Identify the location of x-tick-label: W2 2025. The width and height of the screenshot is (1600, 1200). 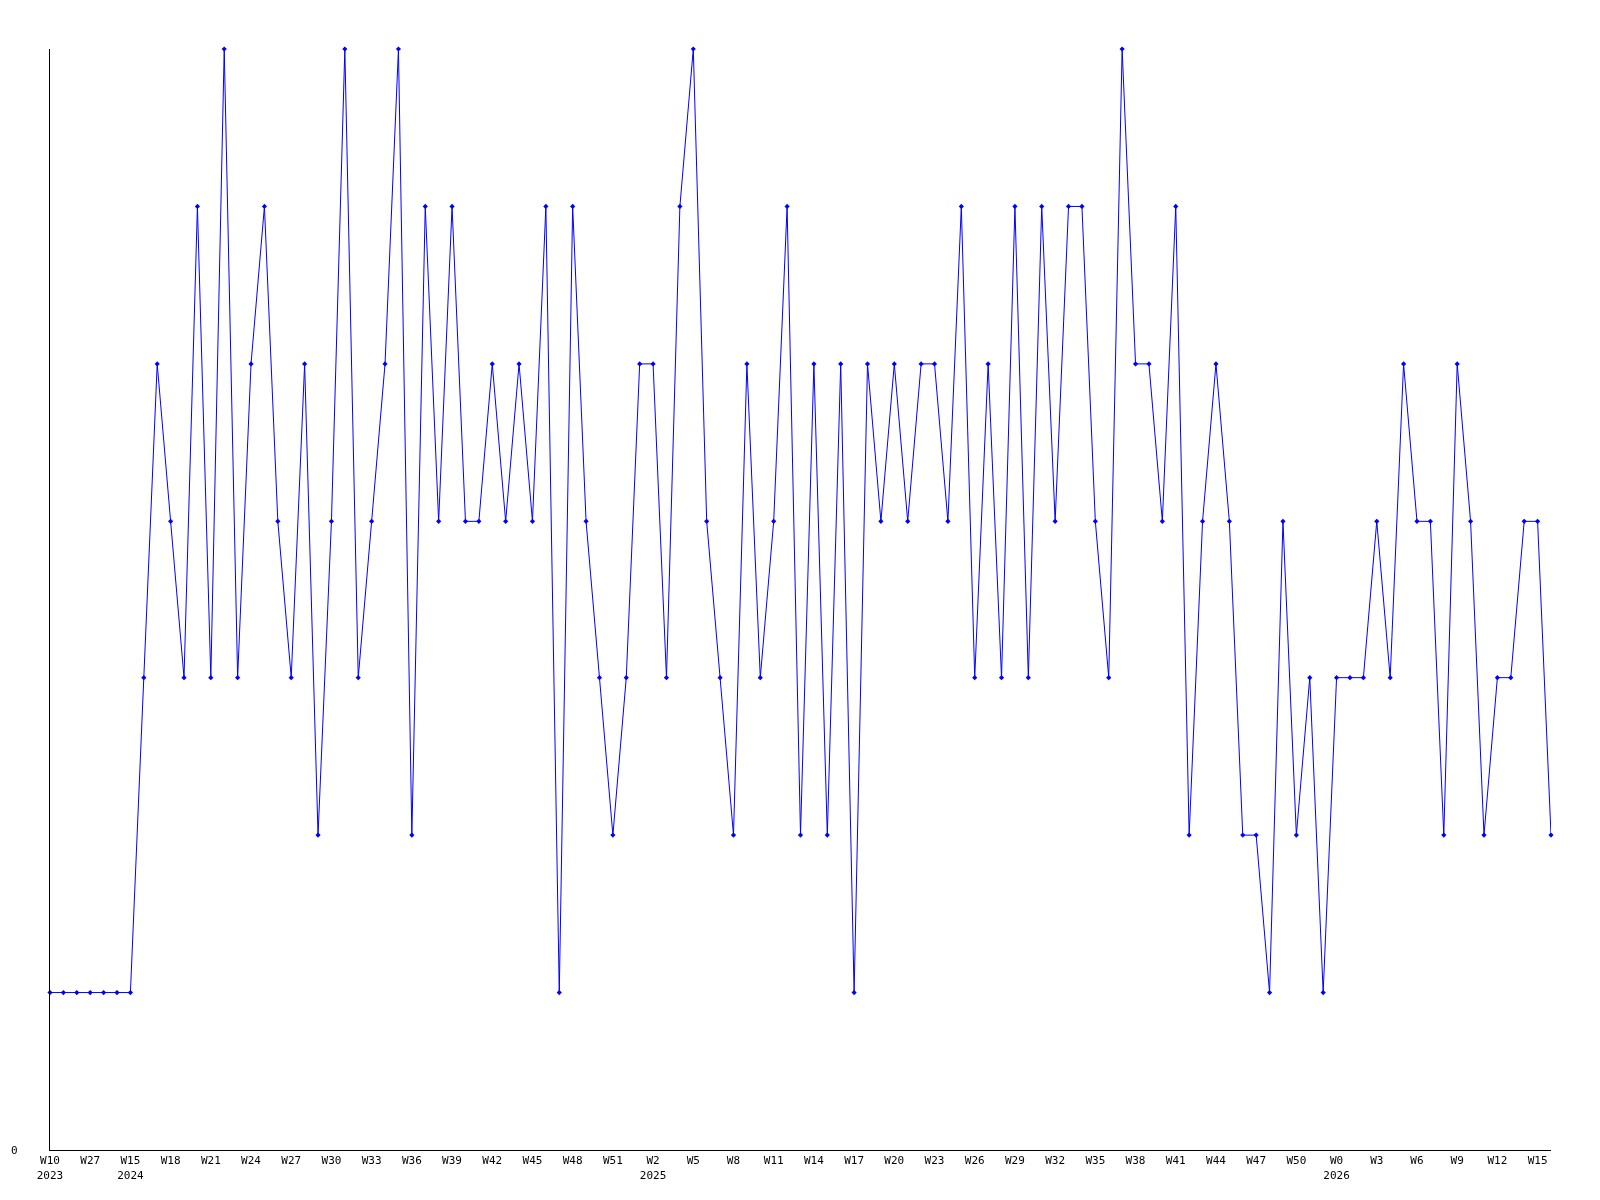
(653, 1168).